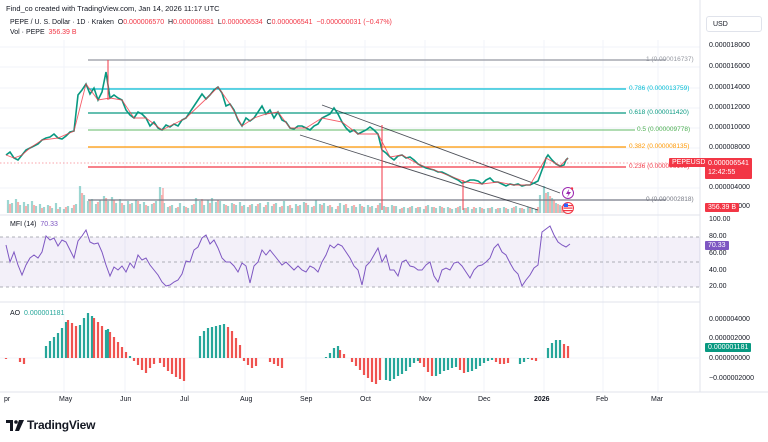  Describe the element at coordinates (689, 162) in the screenshot. I see `symbol-price-tag: PEPEUSD` at that location.